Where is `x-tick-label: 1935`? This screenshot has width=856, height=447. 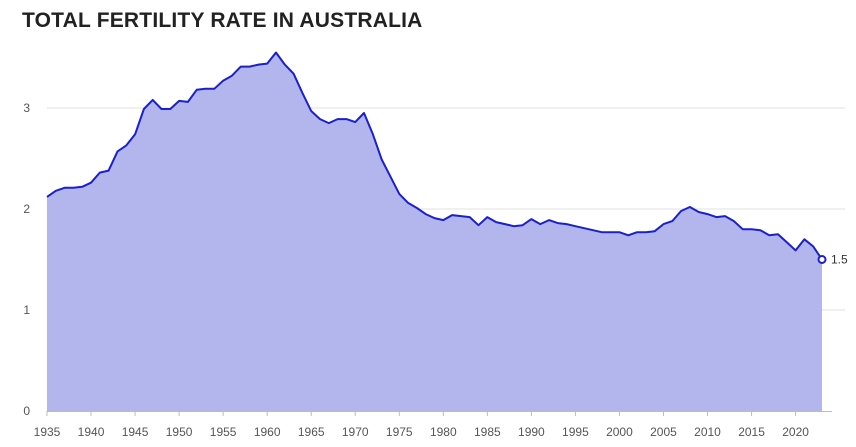
x-tick-label: 1935 is located at coordinates (47, 432).